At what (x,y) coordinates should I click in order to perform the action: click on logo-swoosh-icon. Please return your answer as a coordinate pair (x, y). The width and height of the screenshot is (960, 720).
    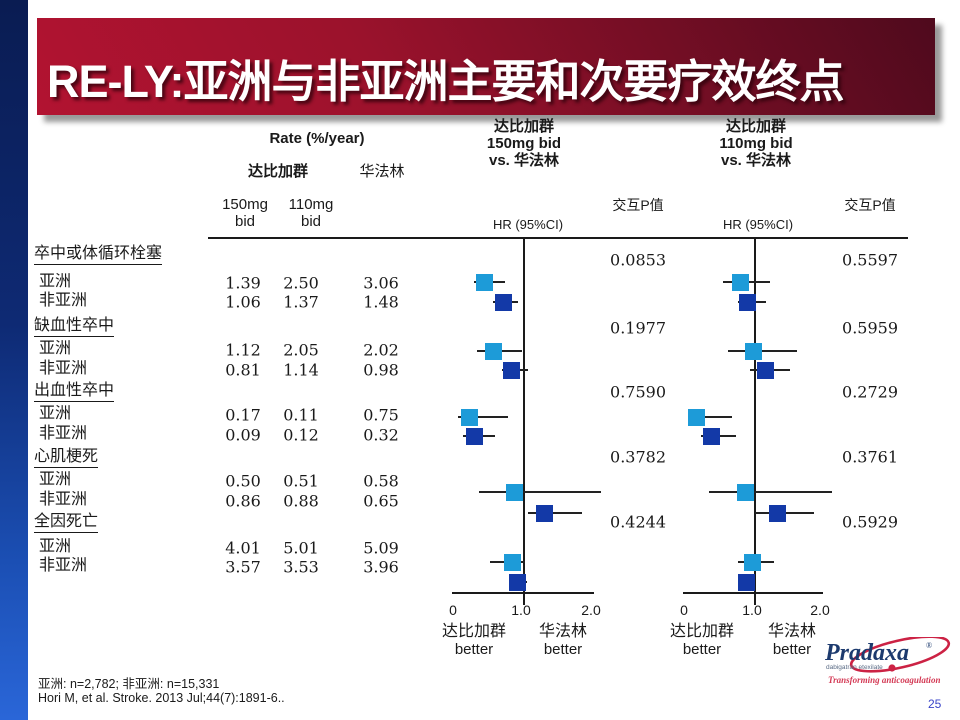
    Looking at the image, I should click on (900, 654).